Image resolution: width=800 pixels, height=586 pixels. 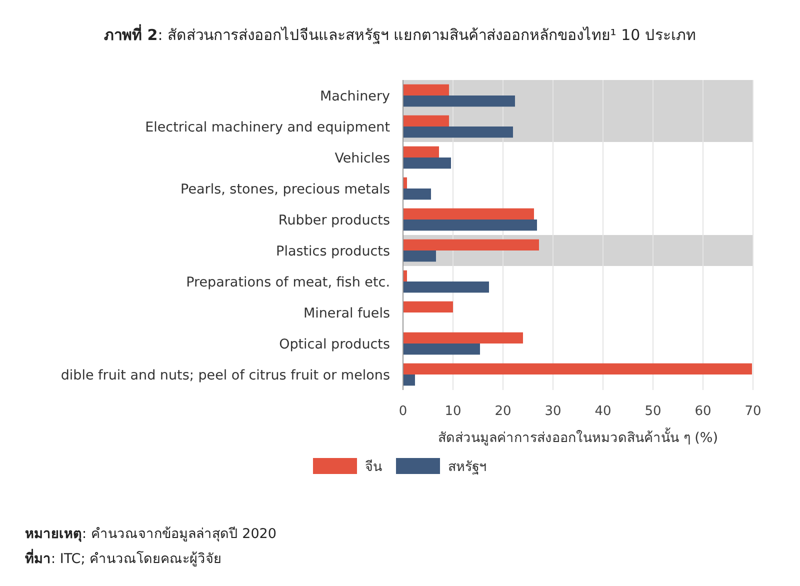 What do you see at coordinates (288, 282) in the screenshot?
I see `y-tick-label: Preparations of meat, fish etc.` at bounding box center [288, 282].